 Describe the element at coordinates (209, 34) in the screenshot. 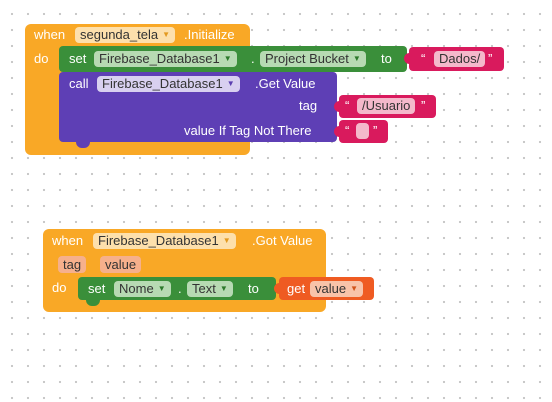

I see `event-name-initialize: .Initialize` at that location.